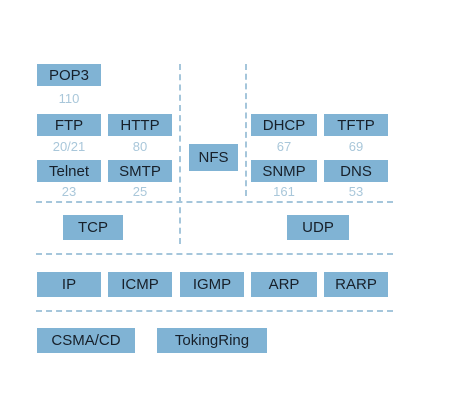  What do you see at coordinates (284, 191) in the screenshot?
I see `port-snmp: 161` at bounding box center [284, 191].